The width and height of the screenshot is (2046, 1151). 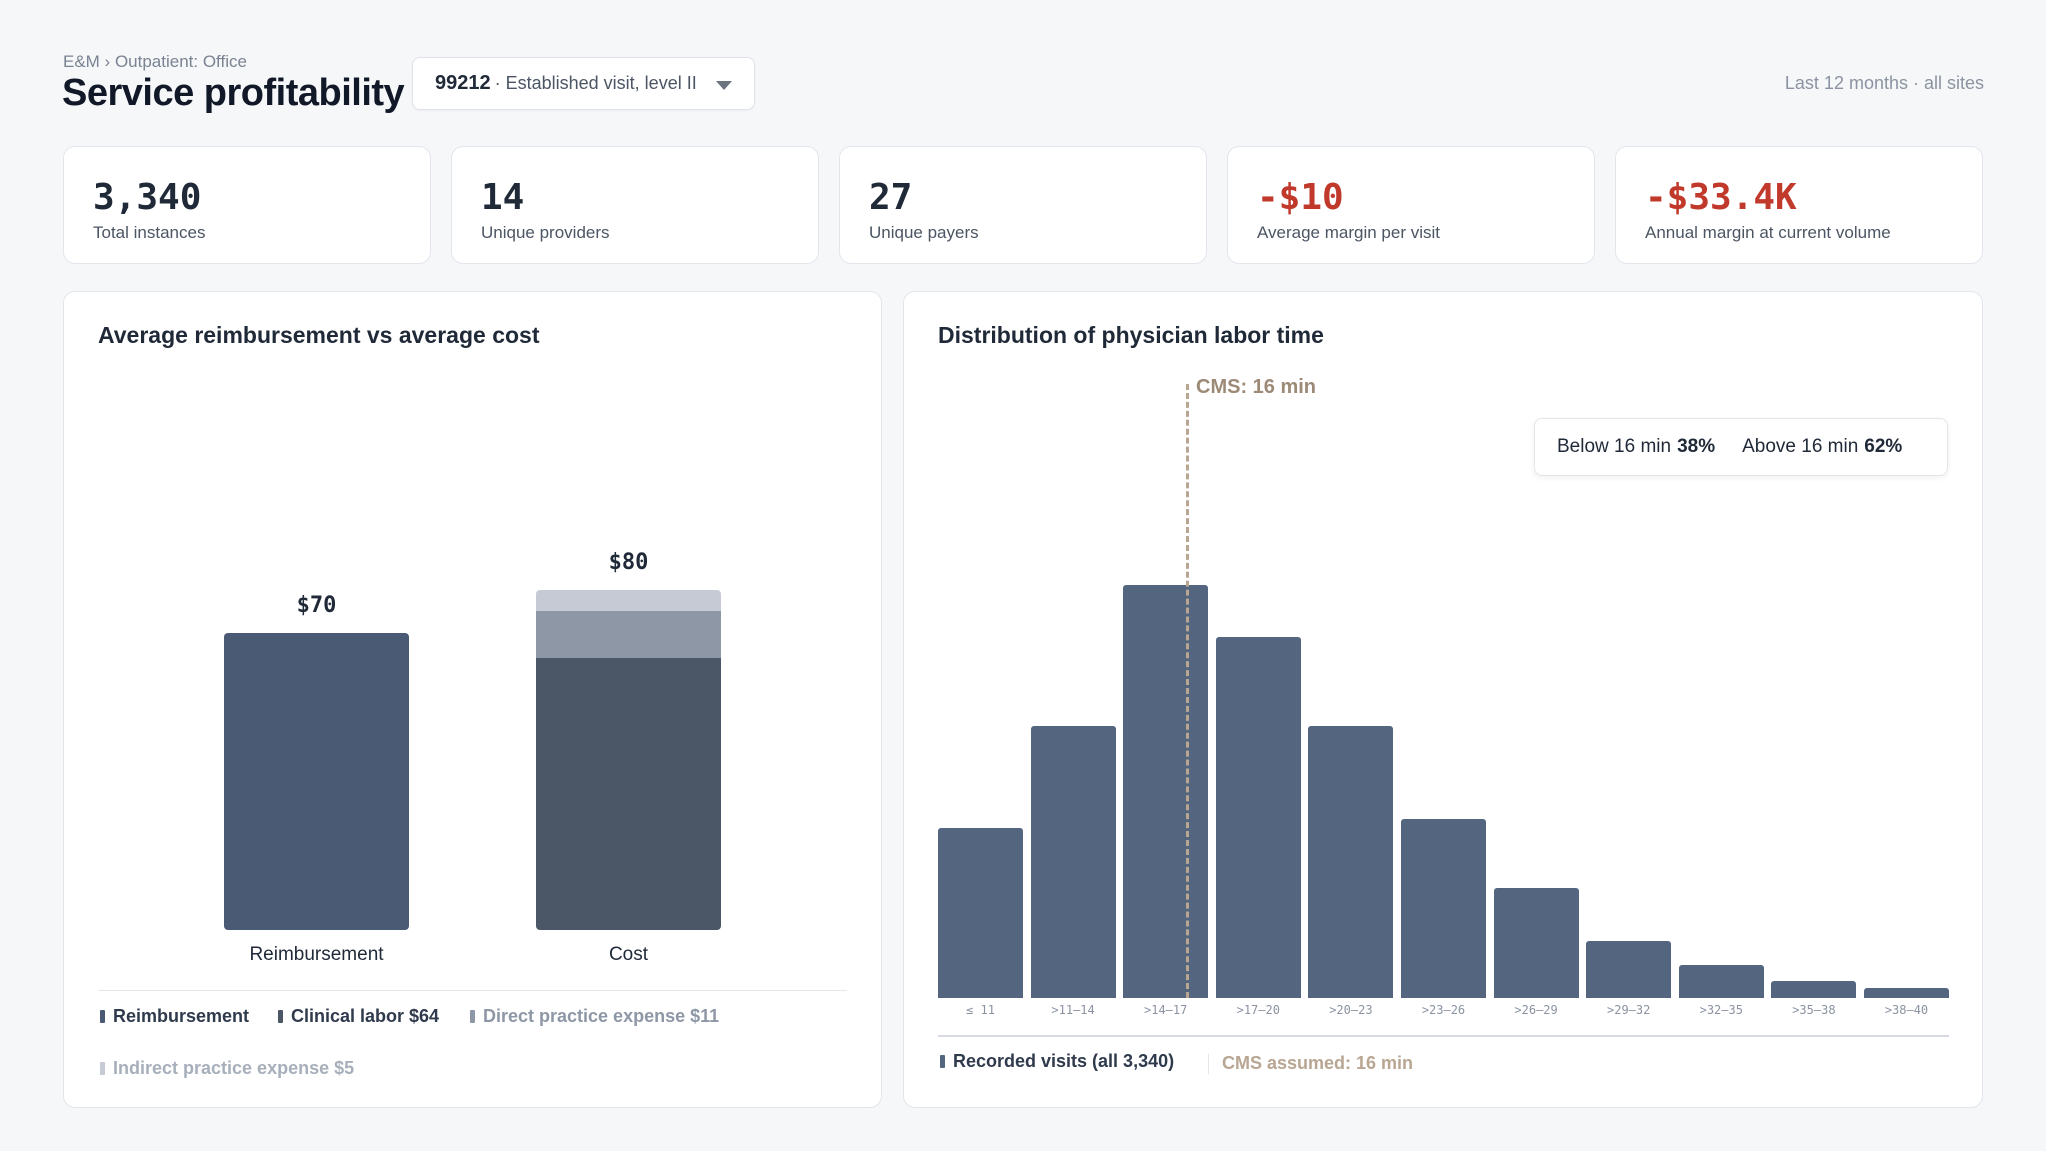 I want to click on legend-label: Clinical labor $64, so click(x=365, y=1016).